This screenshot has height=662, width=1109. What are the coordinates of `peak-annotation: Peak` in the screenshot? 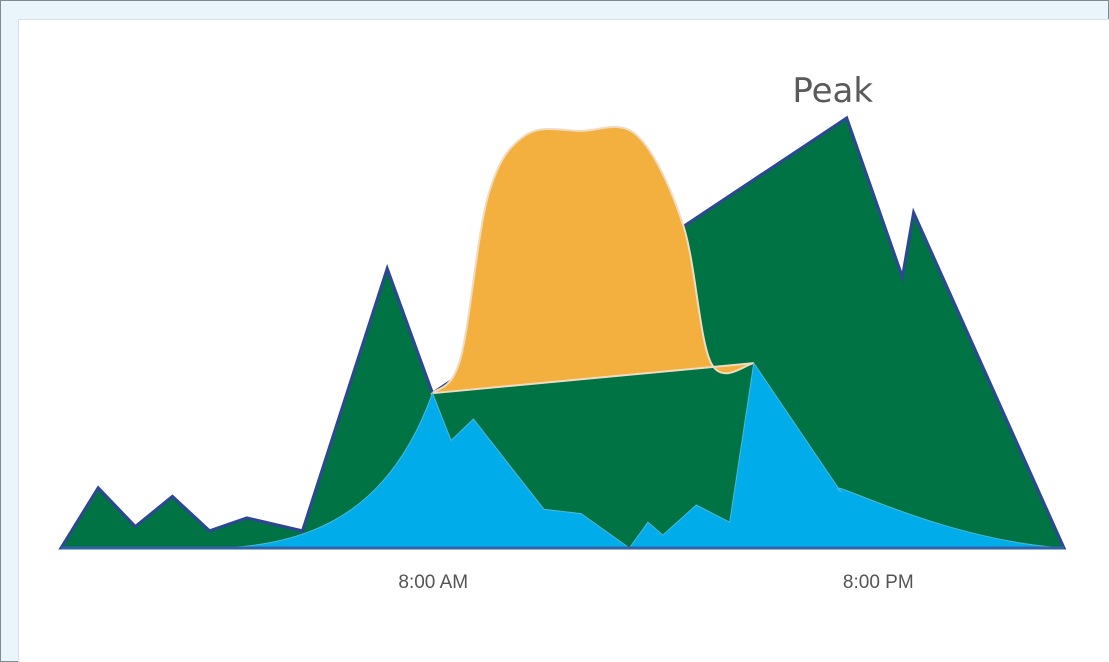 It's located at (832, 91).